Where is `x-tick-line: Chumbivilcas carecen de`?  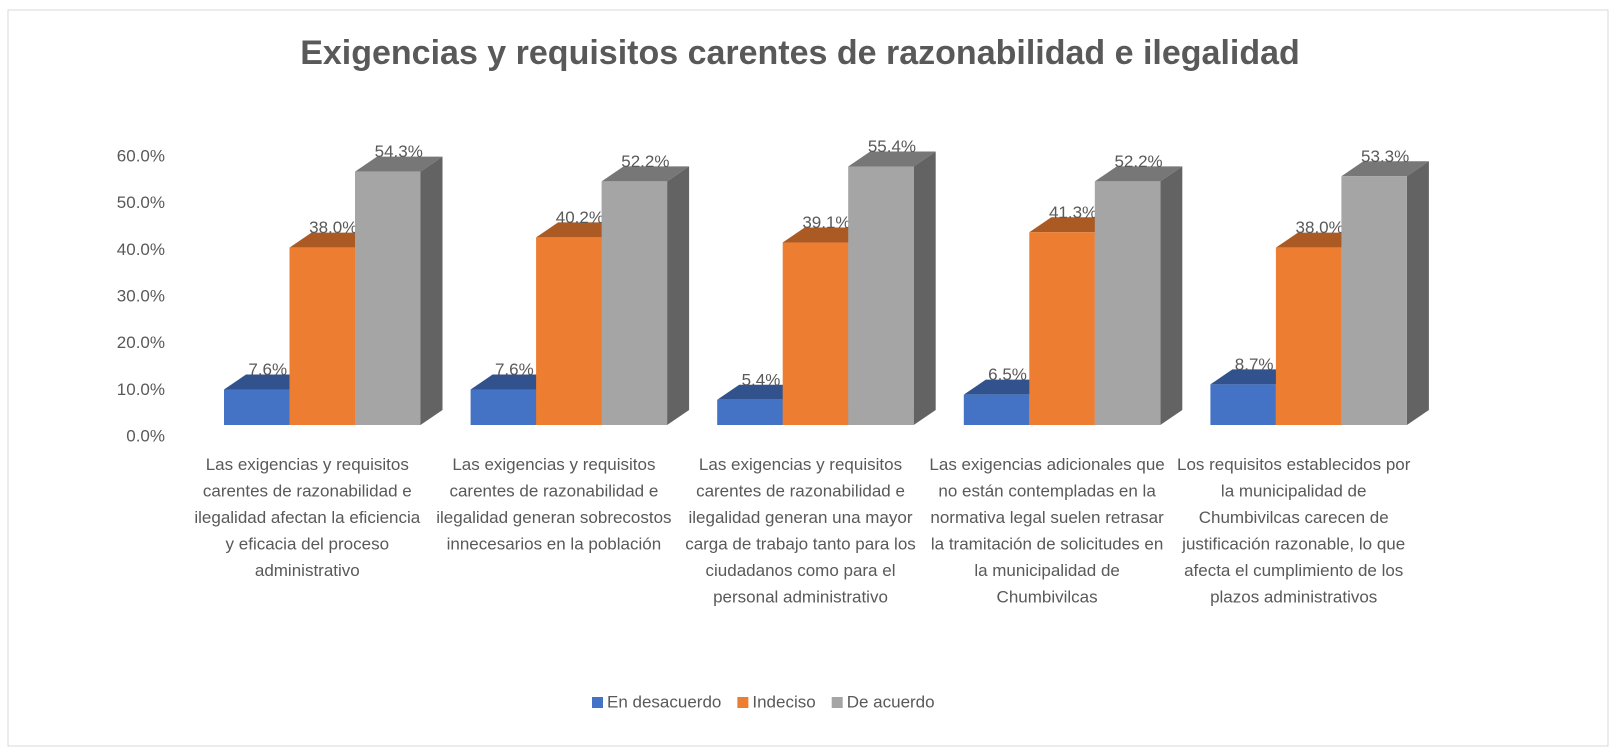 x-tick-line: Chumbivilcas carecen de is located at coordinates (1294, 517).